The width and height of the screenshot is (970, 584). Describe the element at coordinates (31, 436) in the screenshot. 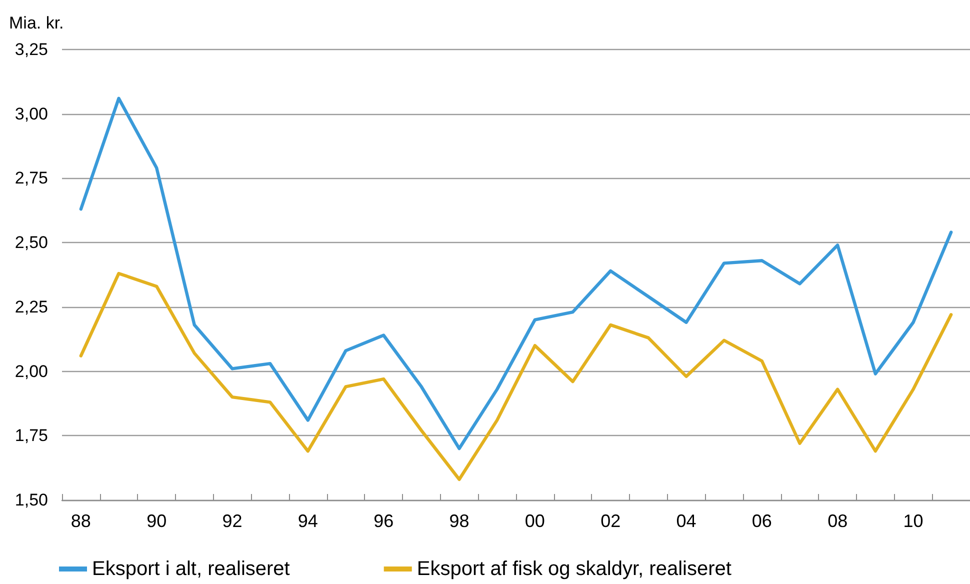

I see `y-tick-label: 1,75` at that location.